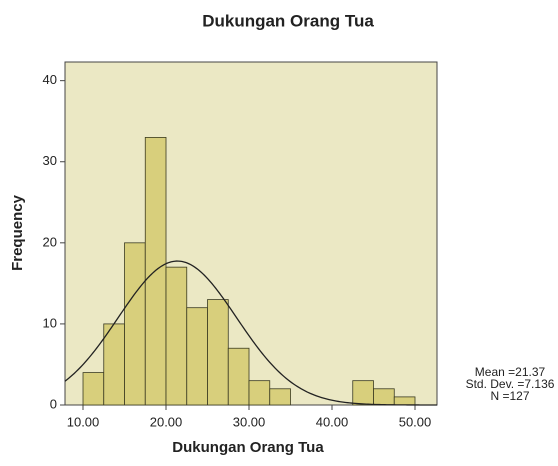  I want to click on y-tick-label: 30, so click(50, 160).